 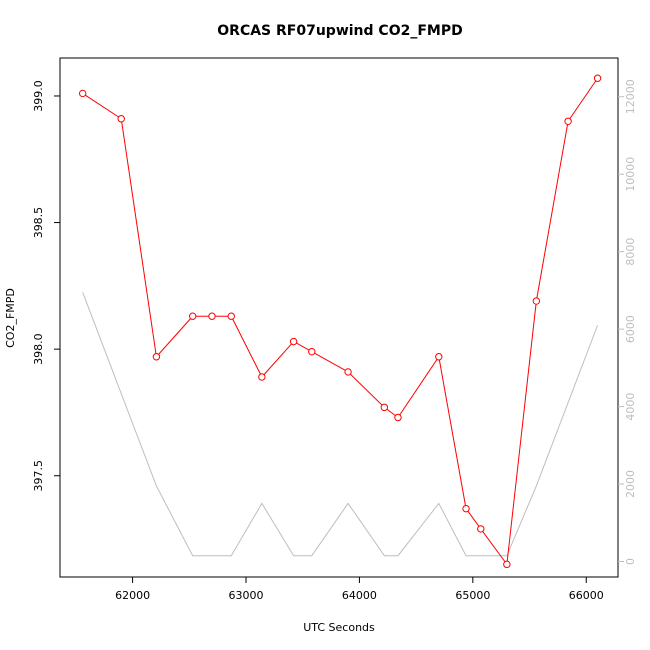 What do you see at coordinates (46, 285) in the screenshot?
I see `y-axis-left: 397.5 398.0 398.5 399.0` at bounding box center [46, 285].